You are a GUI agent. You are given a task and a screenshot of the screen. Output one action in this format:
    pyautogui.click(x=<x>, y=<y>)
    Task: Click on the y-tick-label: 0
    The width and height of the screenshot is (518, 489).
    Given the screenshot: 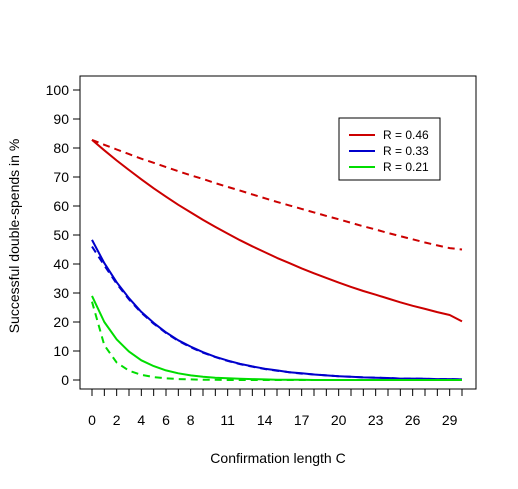 What is the action you would take?
    pyautogui.click(x=65, y=380)
    